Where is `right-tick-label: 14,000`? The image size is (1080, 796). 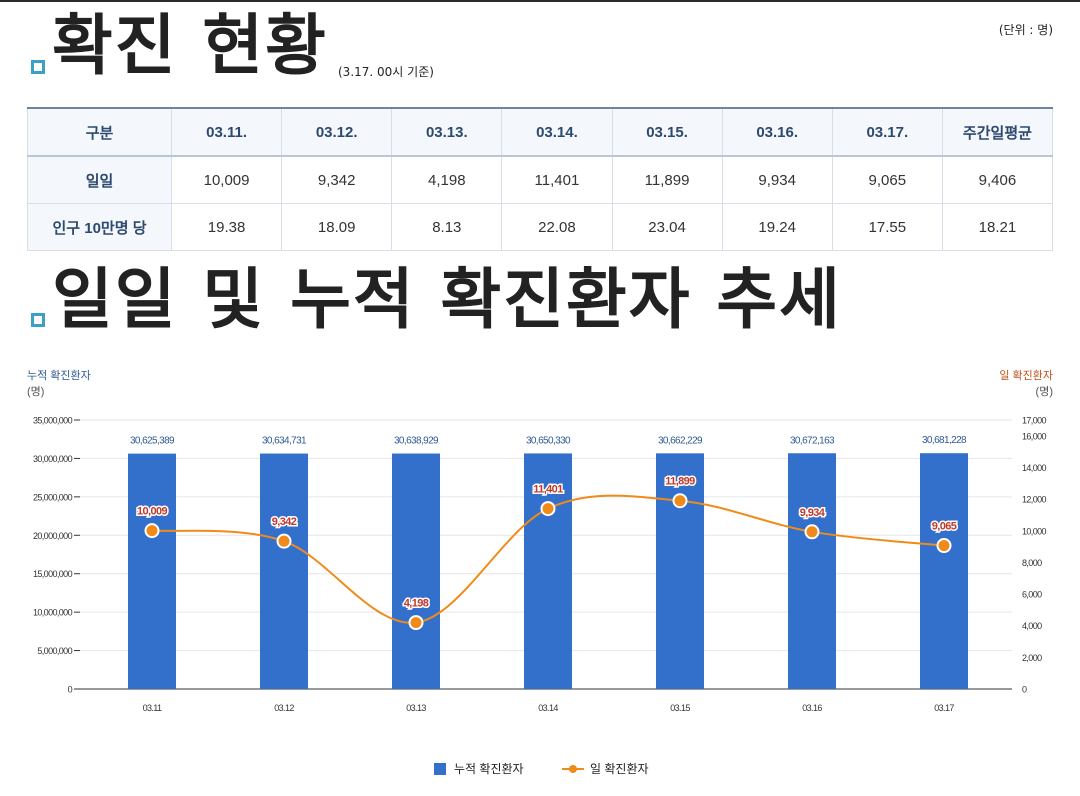 right-tick-label: 14,000 is located at coordinates (1034, 468).